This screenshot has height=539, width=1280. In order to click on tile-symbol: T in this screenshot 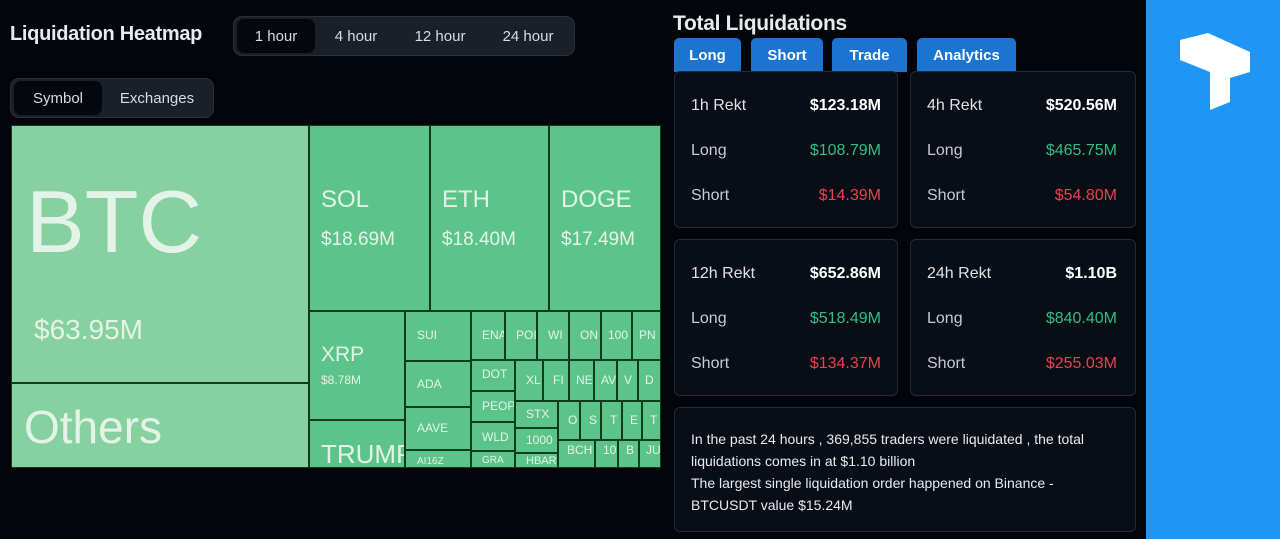, I will do `click(614, 420)`.